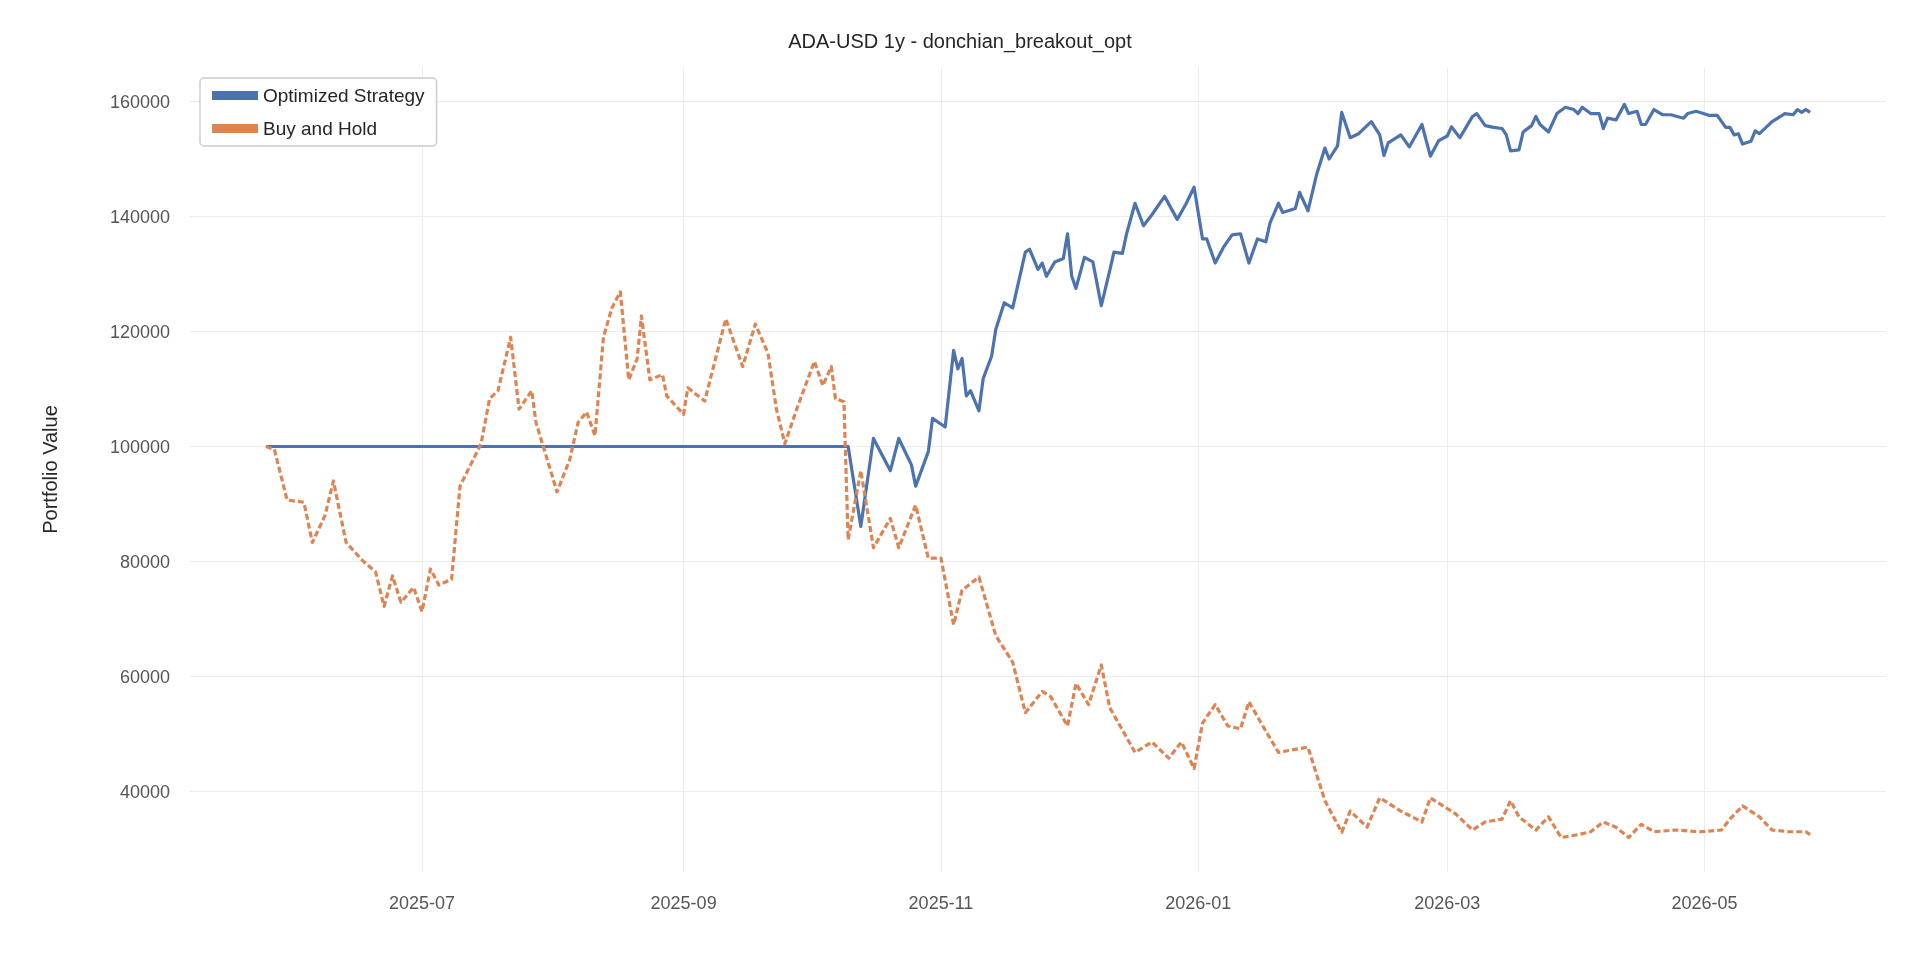 This screenshot has width=1920, height=960. Describe the element at coordinates (50, 469) in the screenshot. I see `y-axis-title: Portfolio Value` at that location.